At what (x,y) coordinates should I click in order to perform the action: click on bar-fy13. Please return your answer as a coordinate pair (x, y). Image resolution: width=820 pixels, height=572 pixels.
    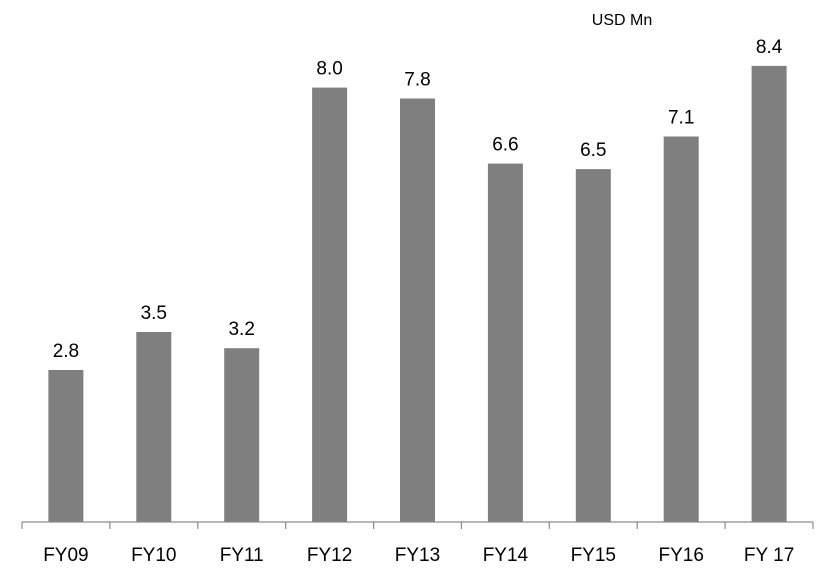
    Looking at the image, I should click on (417, 310).